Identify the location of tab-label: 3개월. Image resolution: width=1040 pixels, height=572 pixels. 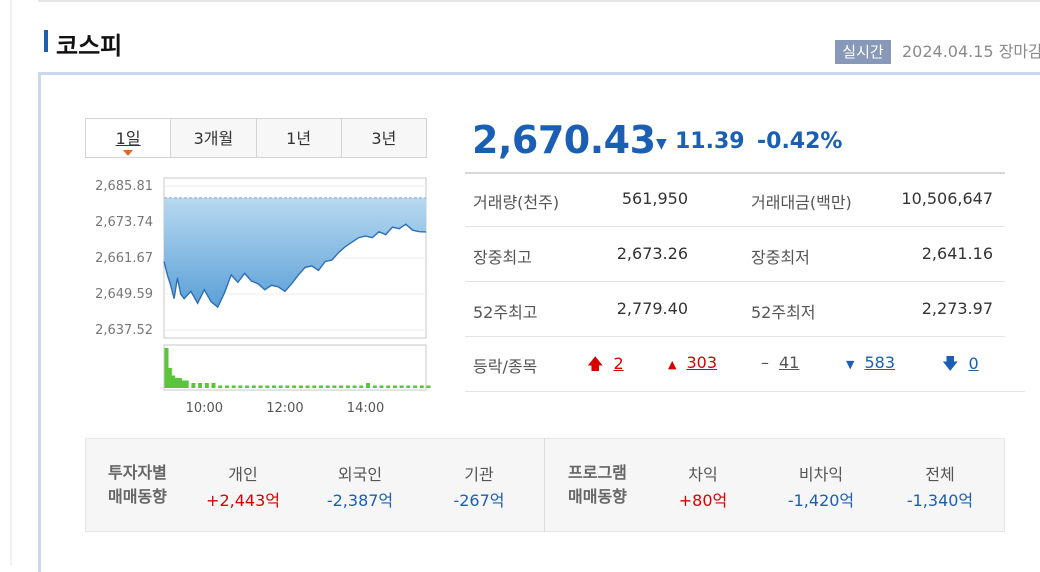
(213, 138).